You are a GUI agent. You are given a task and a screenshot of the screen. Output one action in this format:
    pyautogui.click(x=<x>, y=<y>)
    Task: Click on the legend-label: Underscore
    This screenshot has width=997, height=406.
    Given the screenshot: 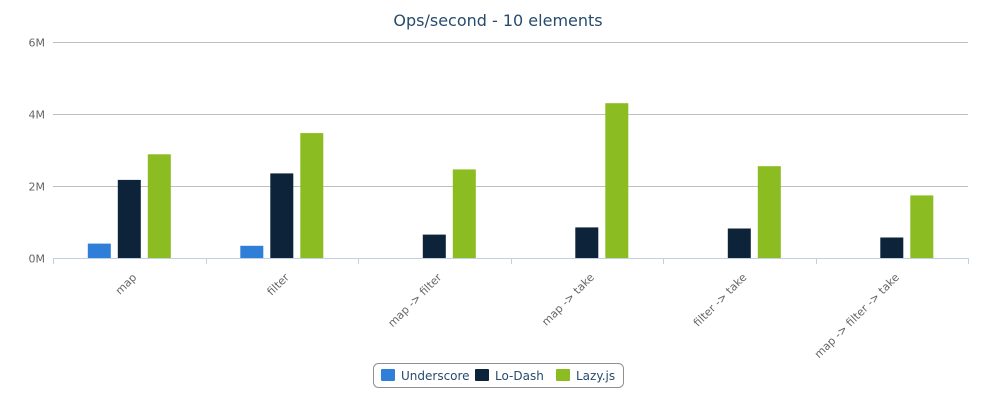 What is the action you would take?
    pyautogui.click(x=435, y=376)
    